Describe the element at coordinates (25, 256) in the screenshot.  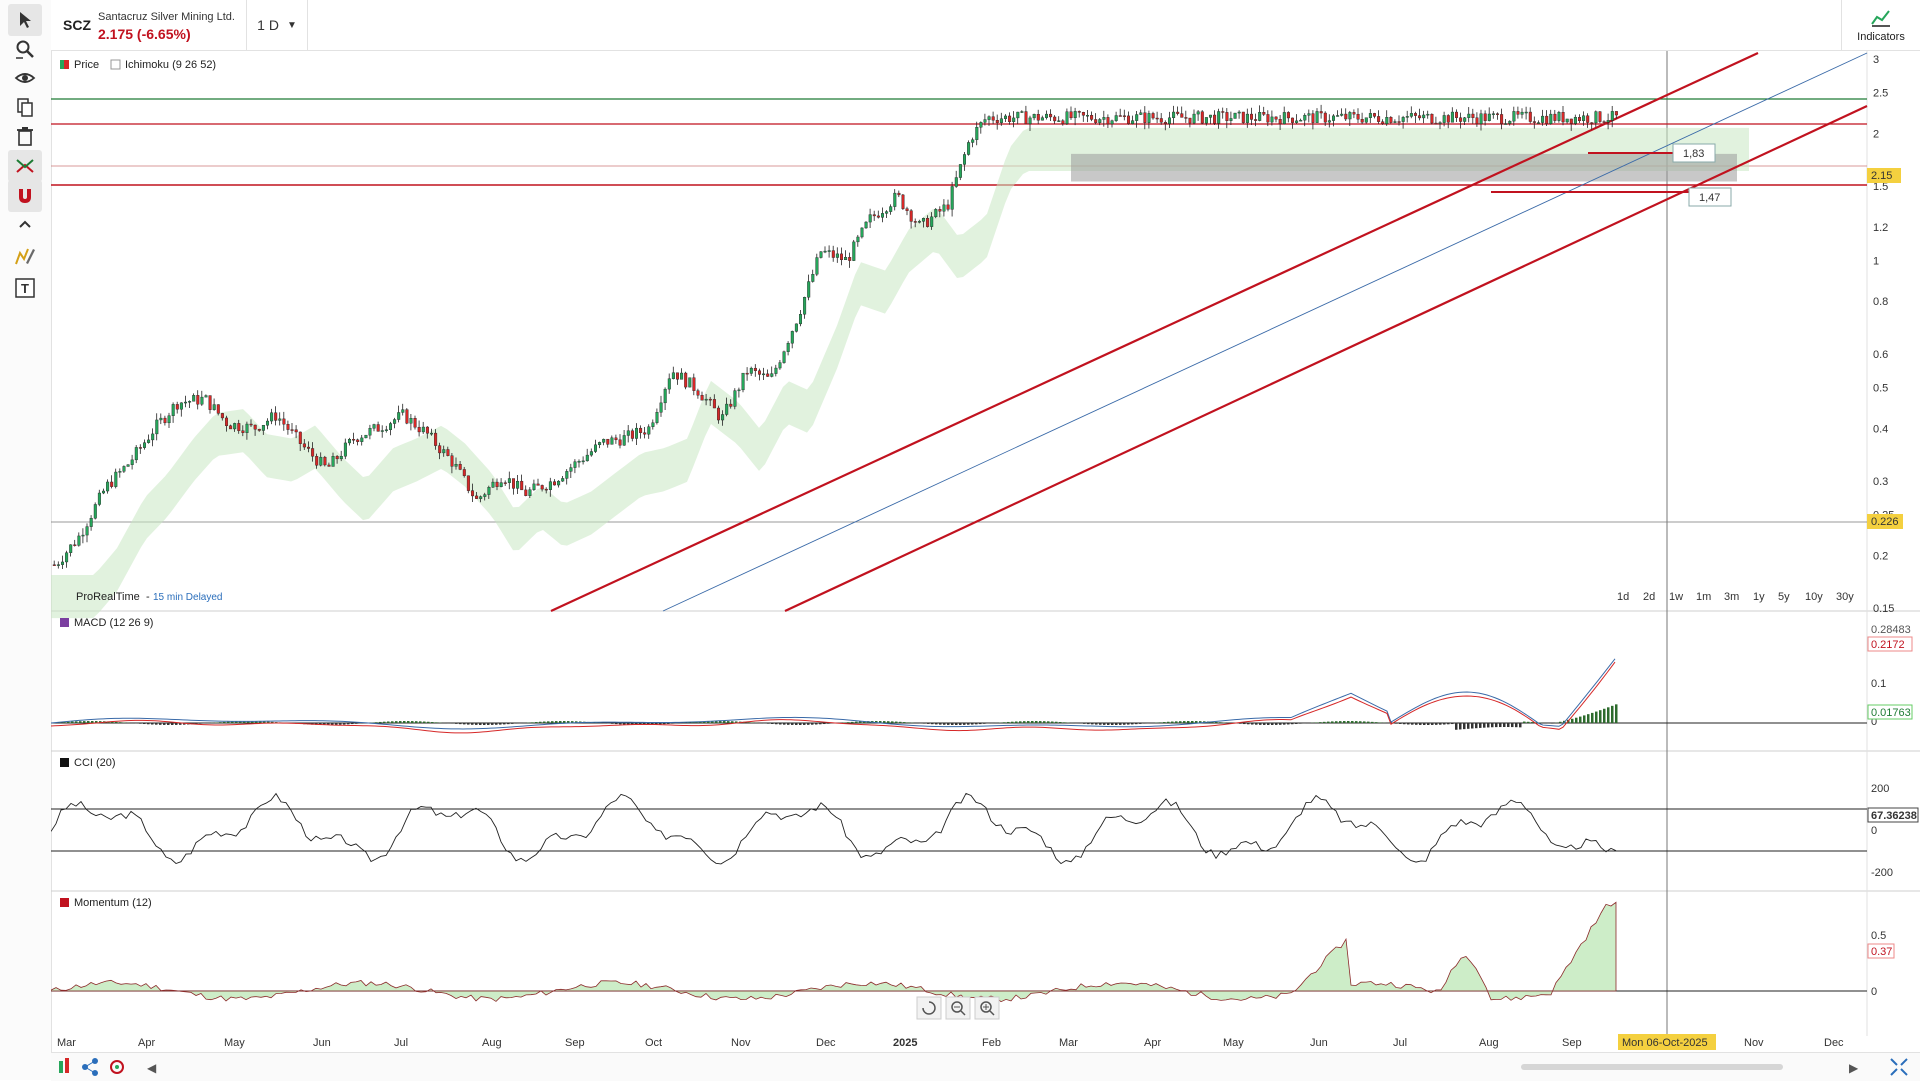
I see `drawing-tools-icon` at that location.